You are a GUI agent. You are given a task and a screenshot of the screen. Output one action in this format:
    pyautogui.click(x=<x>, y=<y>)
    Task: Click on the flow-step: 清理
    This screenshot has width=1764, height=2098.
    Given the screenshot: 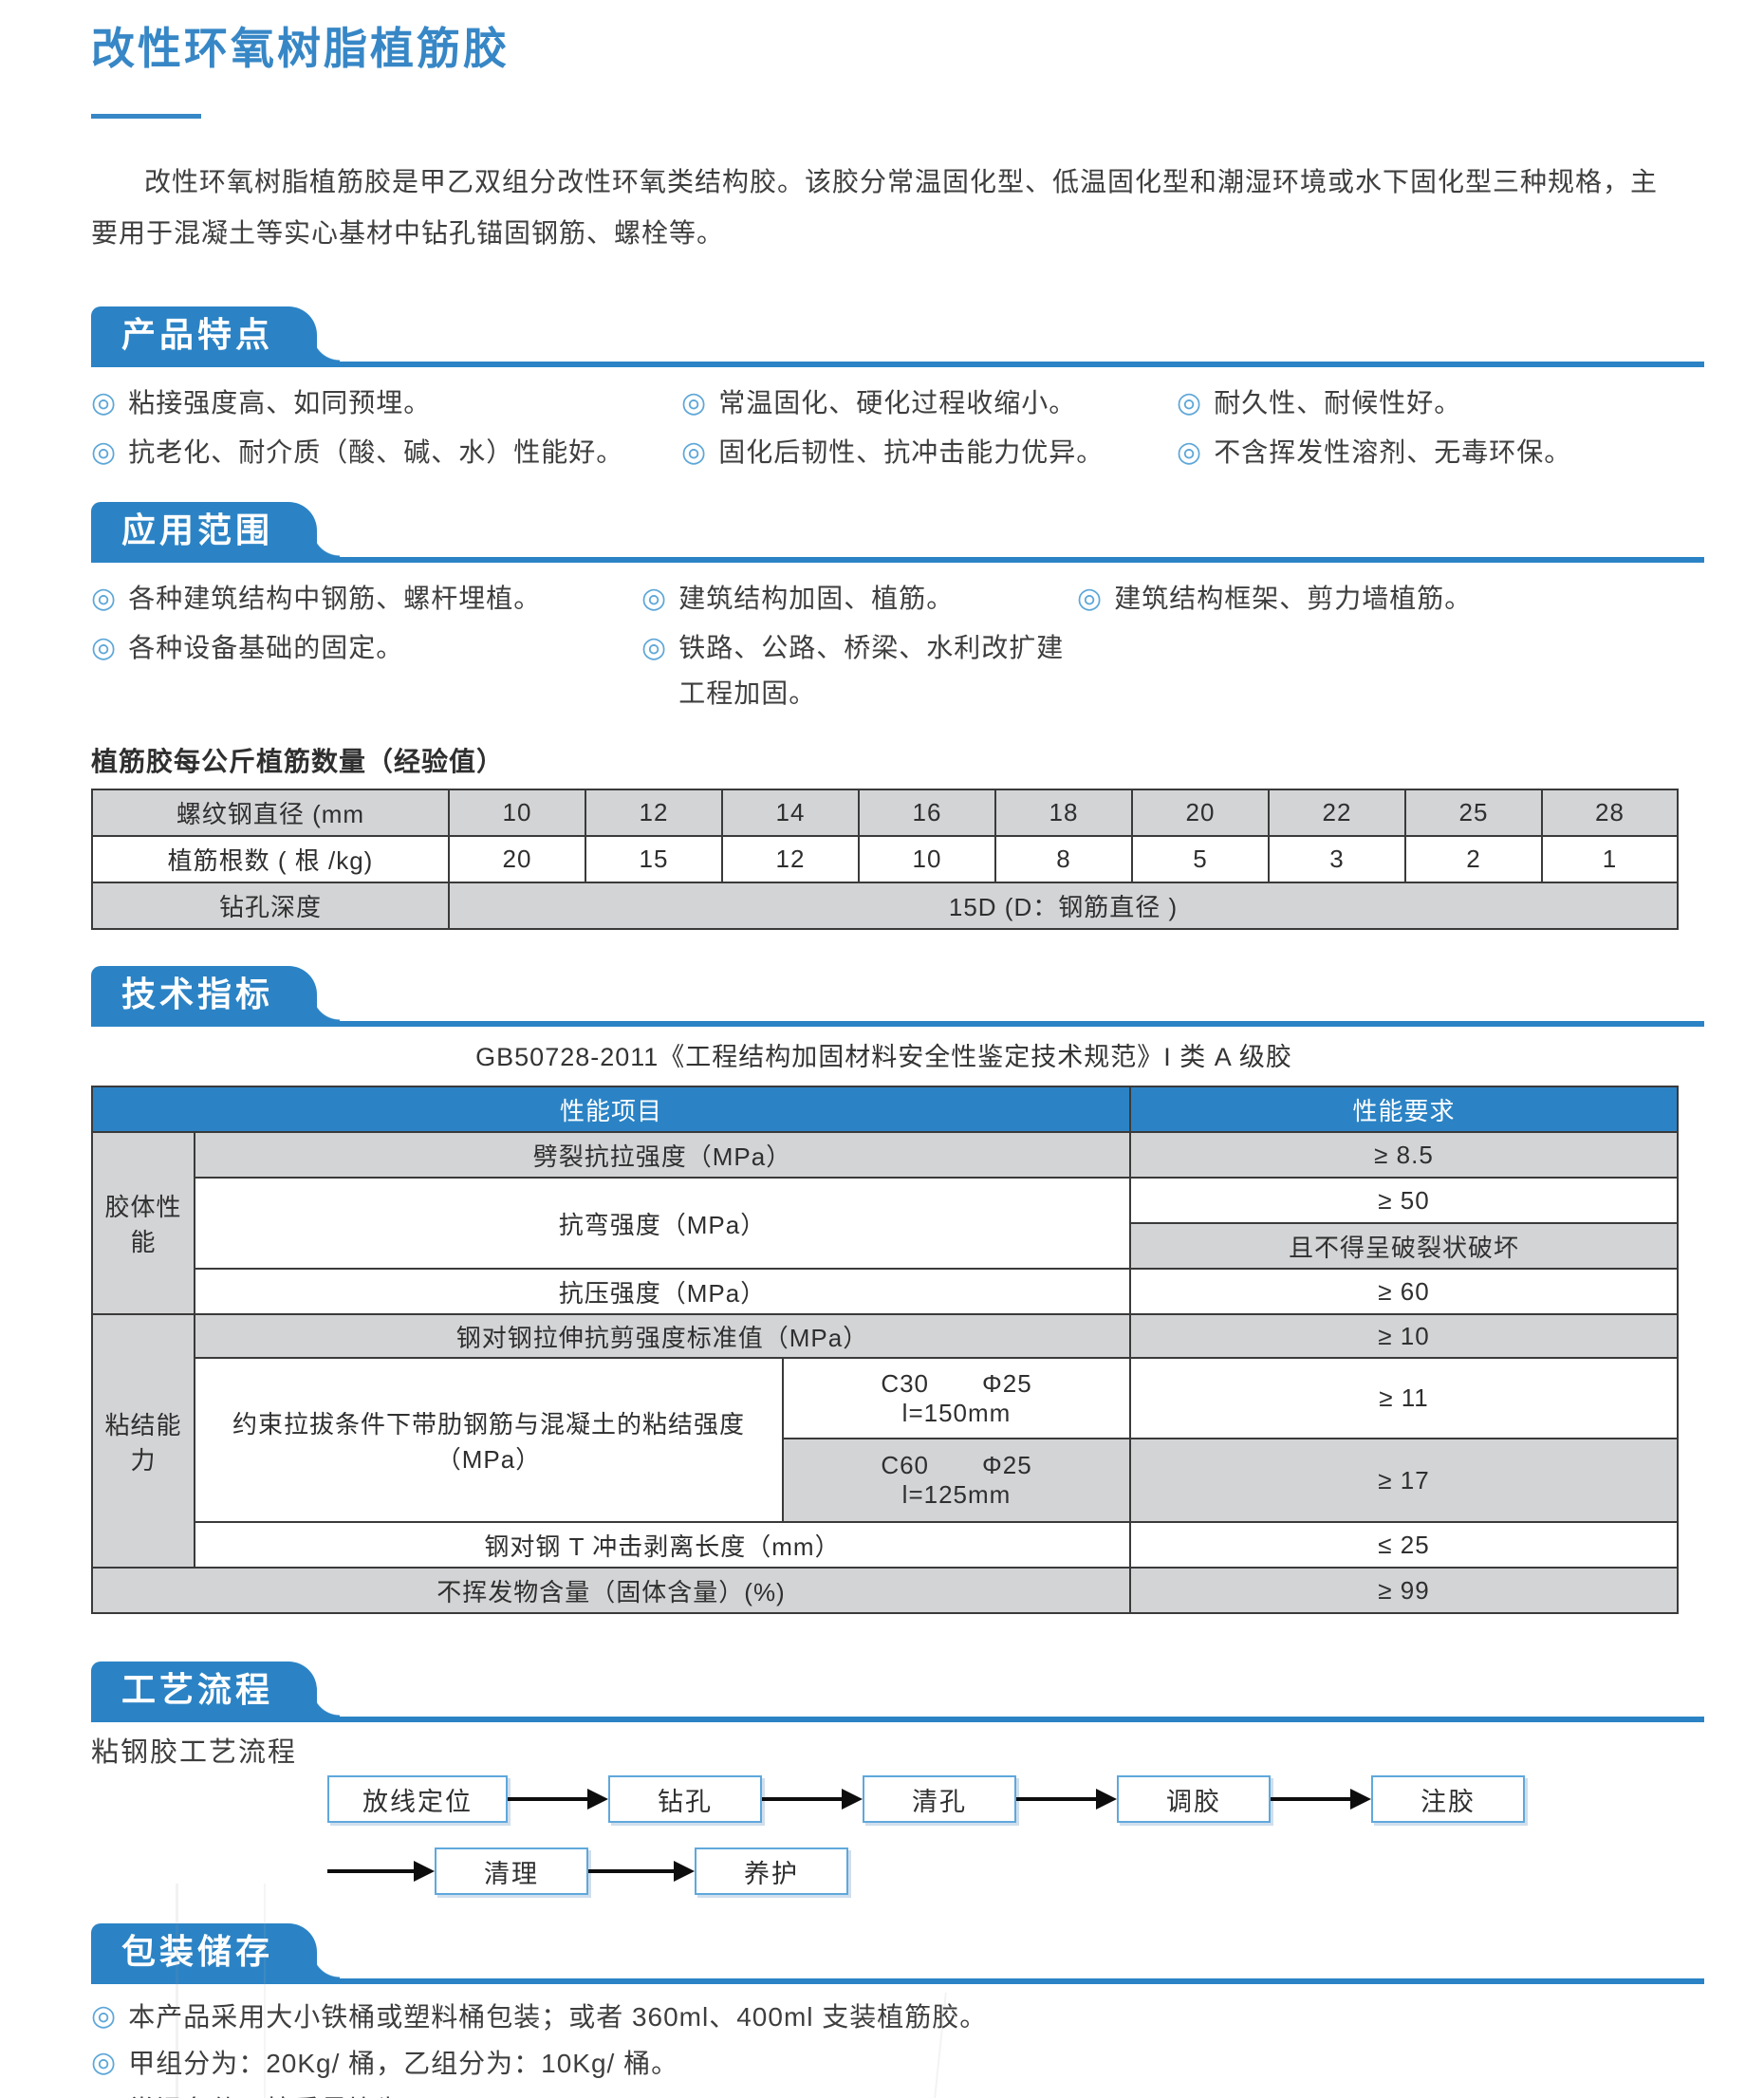 What is the action you would take?
    pyautogui.click(x=511, y=1871)
    